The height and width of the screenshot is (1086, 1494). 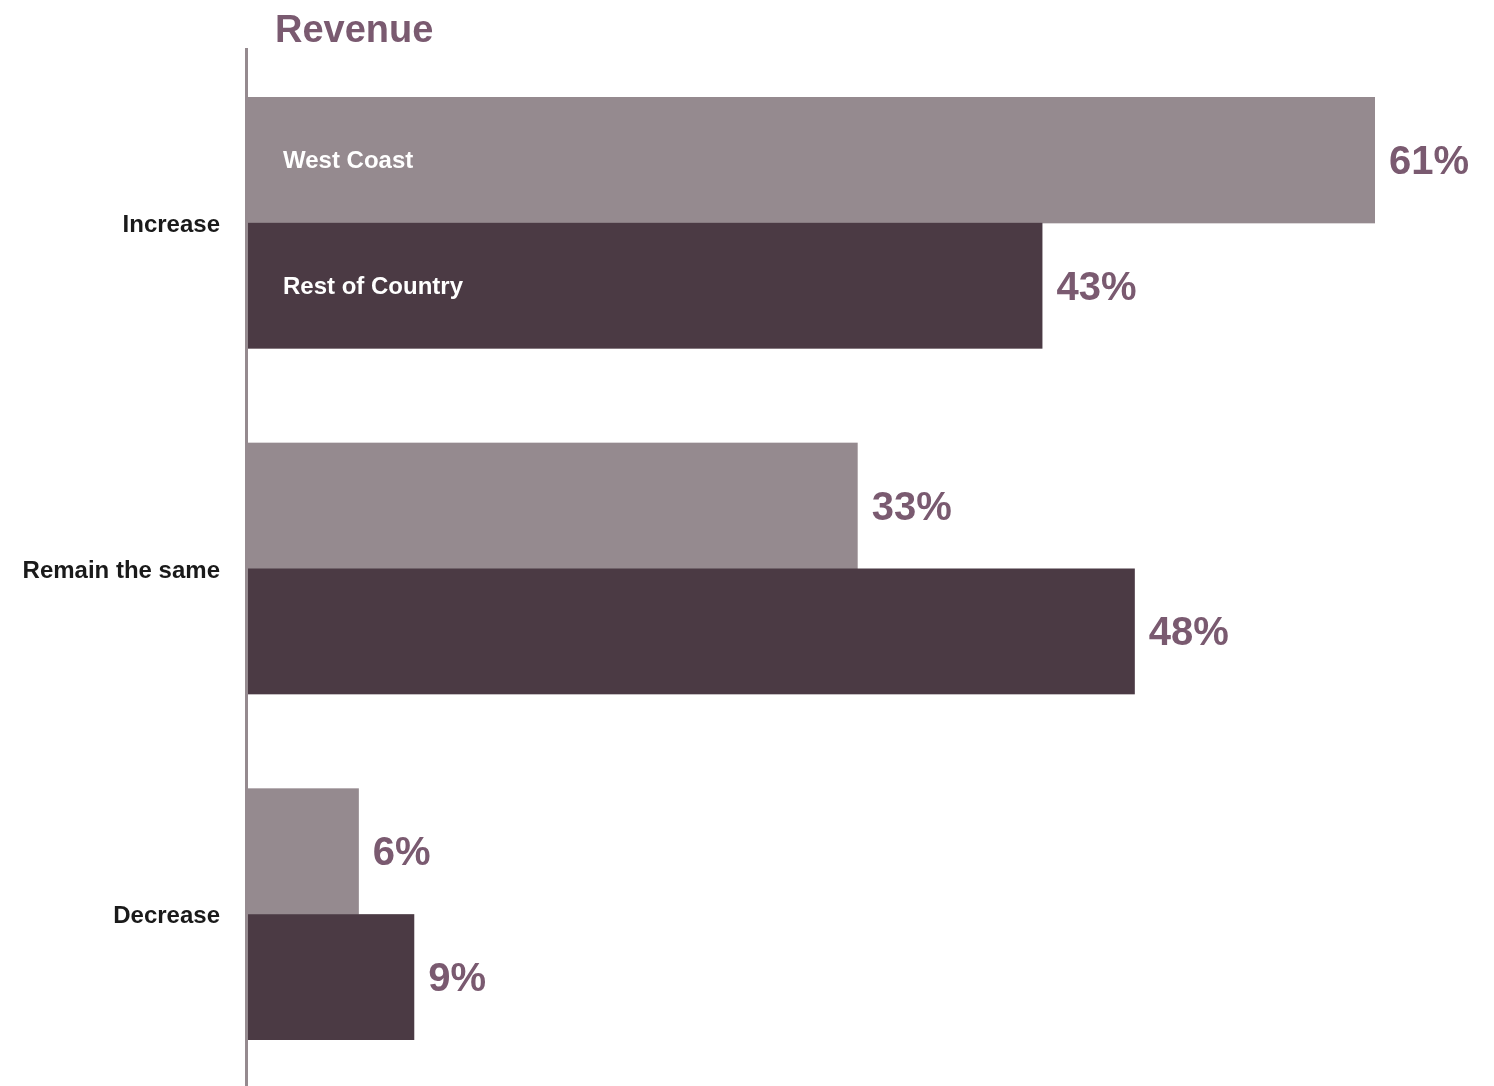 I want to click on data-label: 33%, so click(x=911, y=505).